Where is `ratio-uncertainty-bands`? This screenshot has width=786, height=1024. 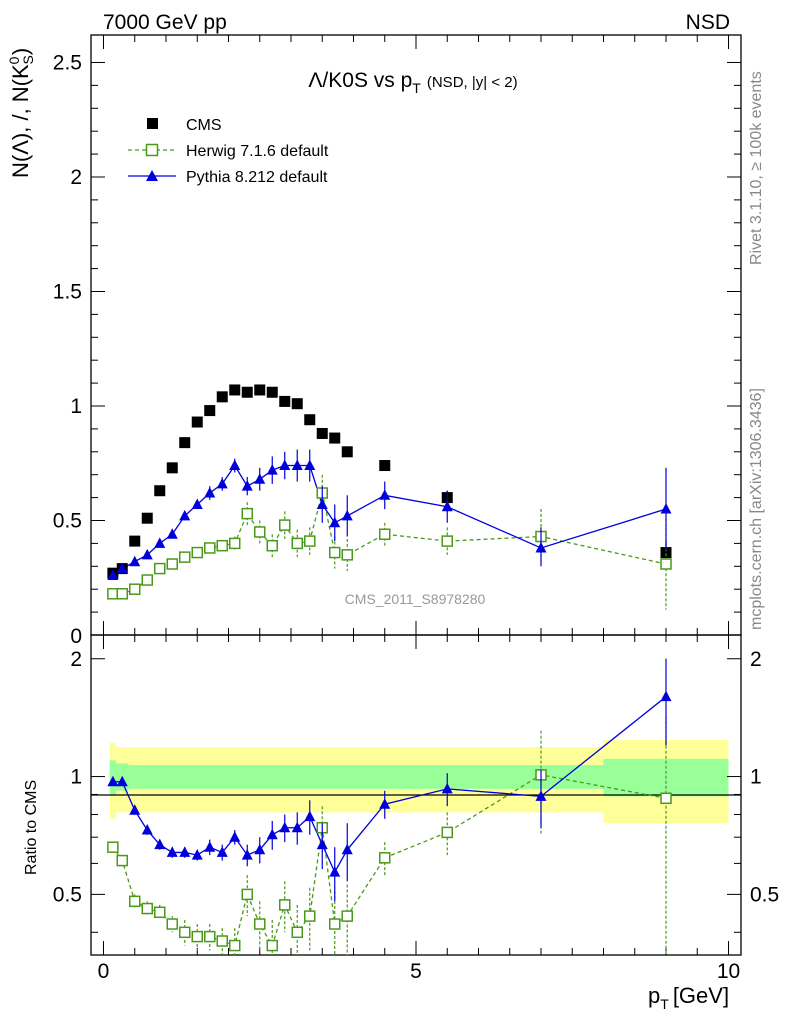 ratio-uncertainty-bands is located at coordinates (419, 782).